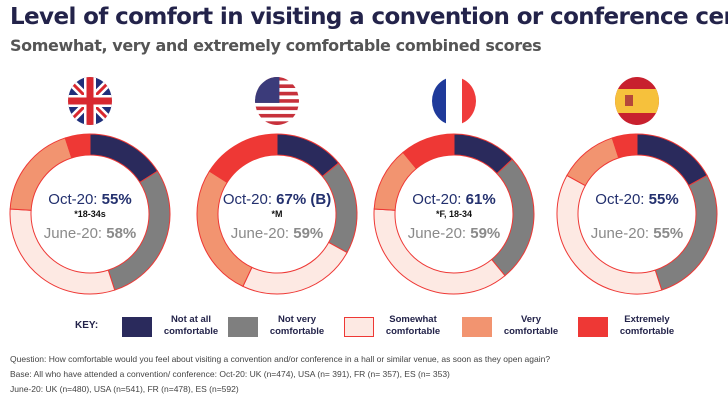 This screenshot has height=407, width=728. I want to click on oct-score: Oct-20: 61%, so click(453, 199).